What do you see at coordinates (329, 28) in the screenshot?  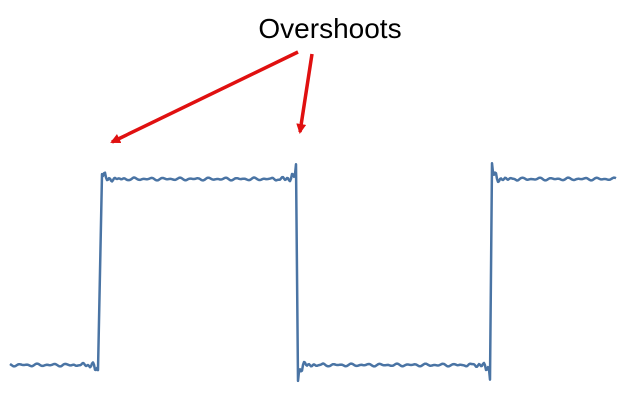 I see `overshoots-label: Overshoots` at bounding box center [329, 28].